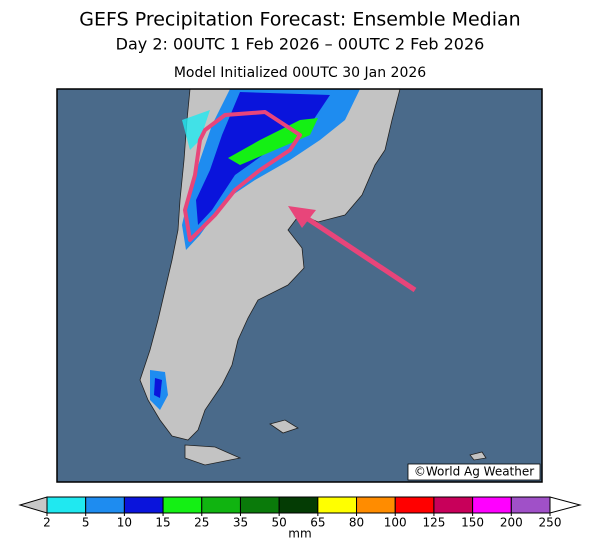  What do you see at coordinates (158, 388) in the screenshot?
I see `precip-south-core` at bounding box center [158, 388].